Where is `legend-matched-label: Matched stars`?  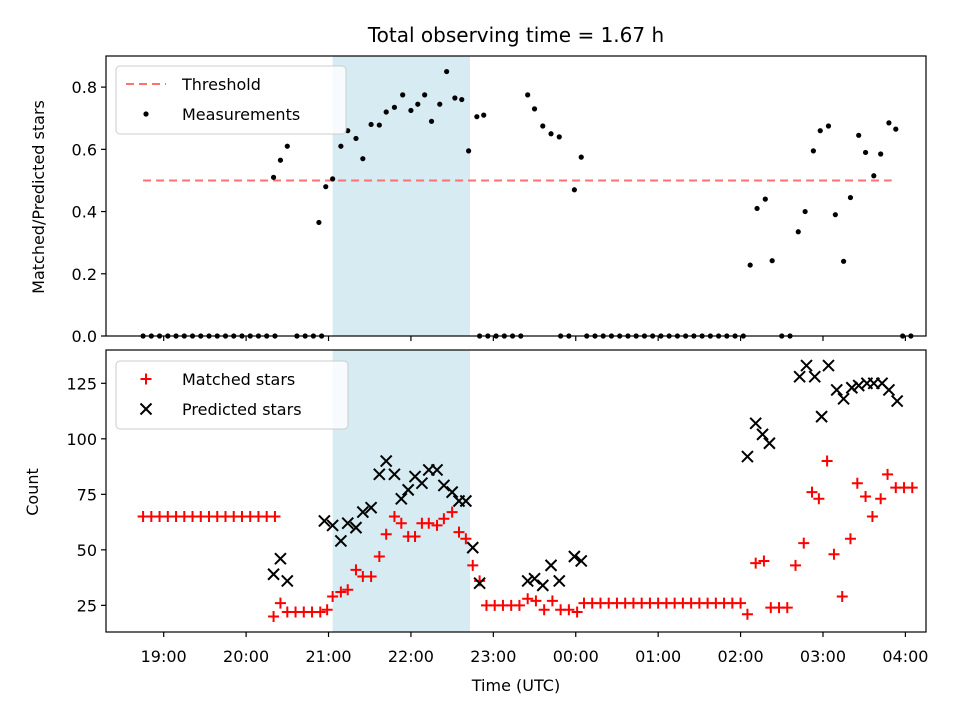
legend-matched-label: Matched stars is located at coordinates (238, 379).